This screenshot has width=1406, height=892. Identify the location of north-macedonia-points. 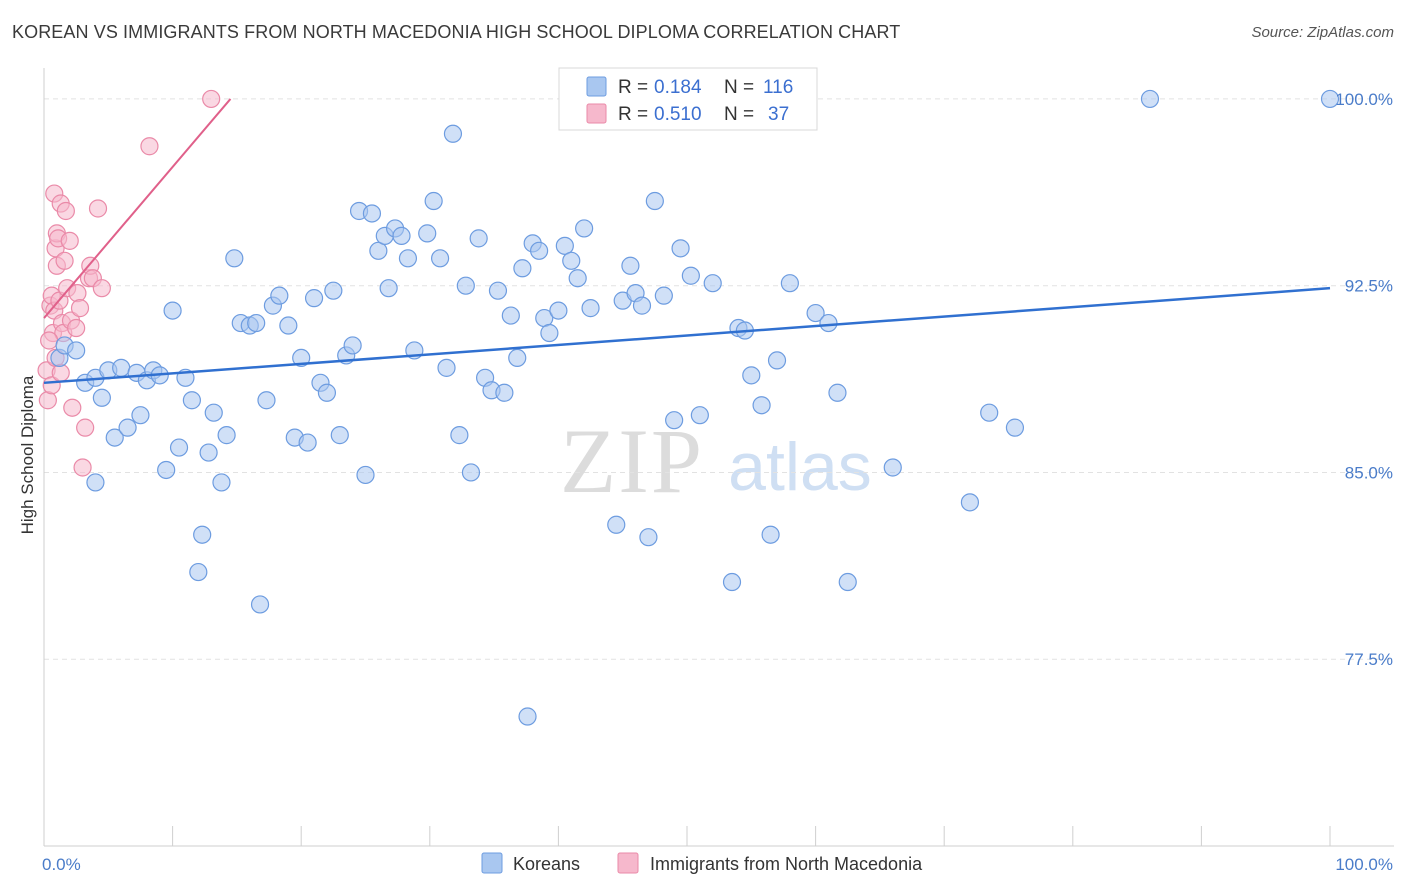
(129, 283).